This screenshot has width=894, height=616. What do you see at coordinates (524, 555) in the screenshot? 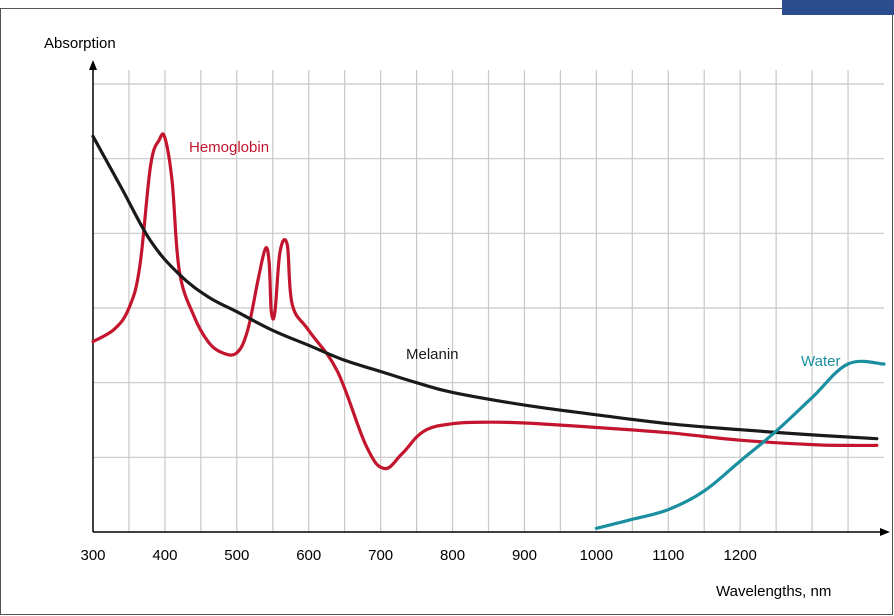
I see `x-tick-label: 900` at bounding box center [524, 555].